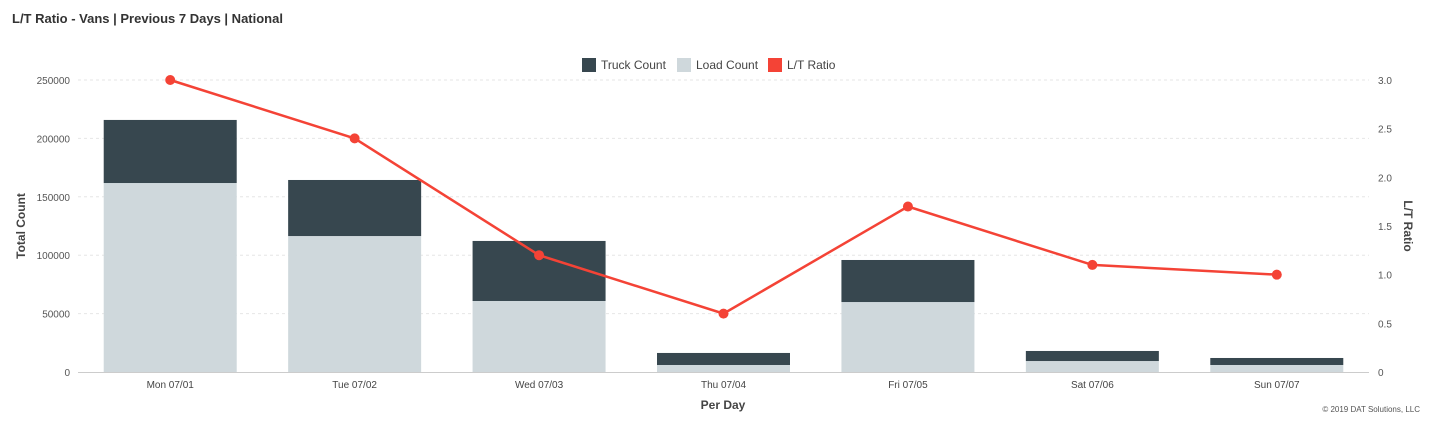 This screenshot has height=428, width=1430. What do you see at coordinates (908, 385) in the screenshot?
I see `x-tick-label: Fri 07/05` at bounding box center [908, 385].